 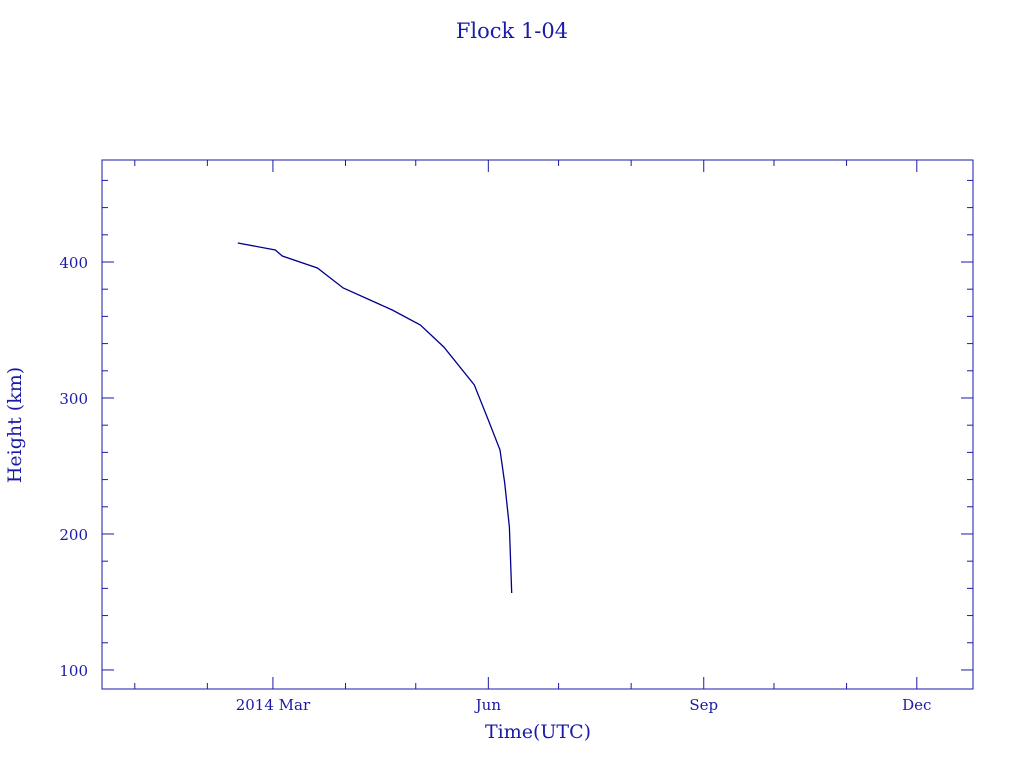 What do you see at coordinates (73, 671) in the screenshot?
I see `y-tick-label: 100` at bounding box center [73, 671].